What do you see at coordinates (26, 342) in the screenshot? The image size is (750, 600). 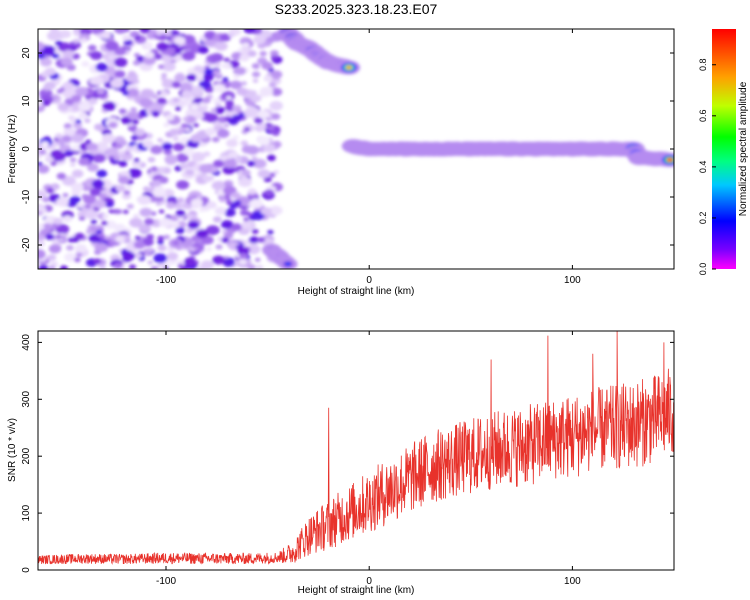 I see `y-tick-label: 400` at bounding box center [26, 342].